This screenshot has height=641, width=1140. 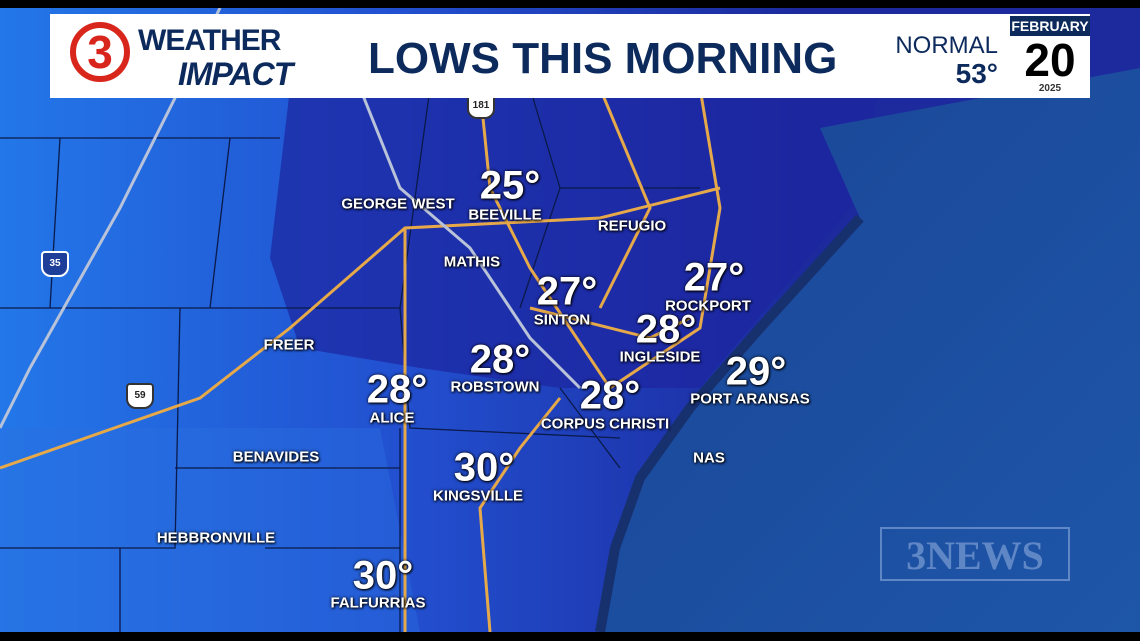 What do you see at coordinates (709, 458) in the screenshot?
I see `city-nas: NAS` at bounding box center [709, 458].